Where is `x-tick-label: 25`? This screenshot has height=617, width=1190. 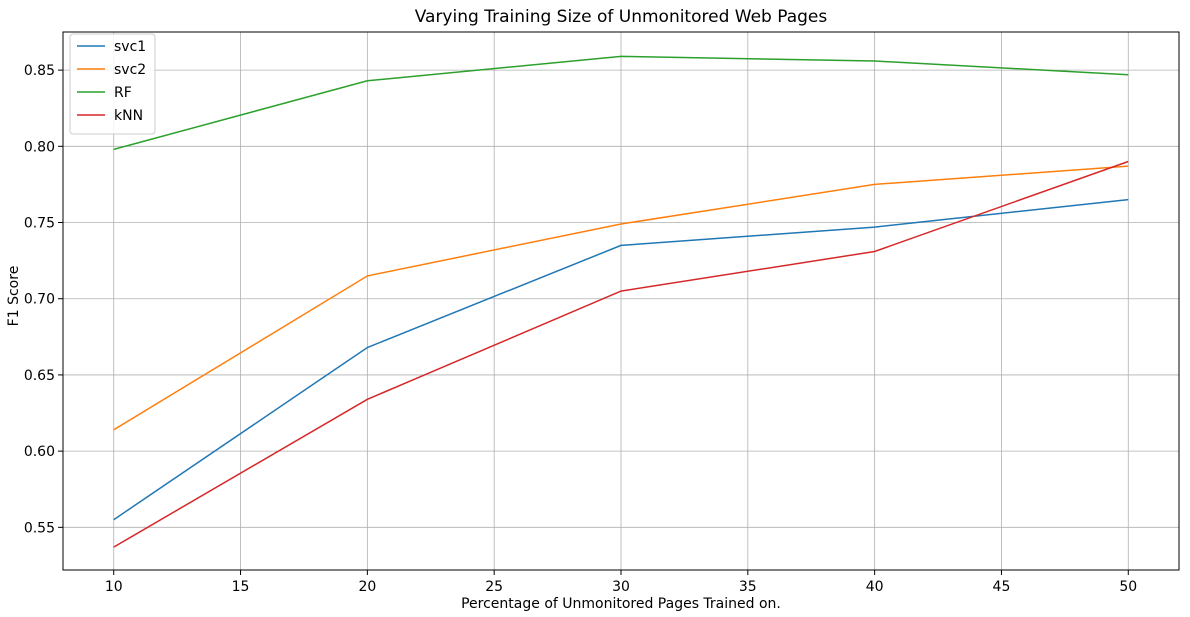
x-tick-label: 25 is located at coordinates (494, 587).